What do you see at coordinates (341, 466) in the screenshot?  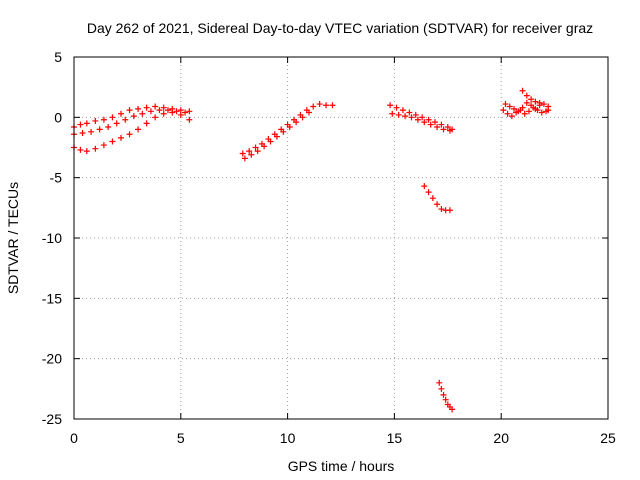 I see `x-axis-label: GPS time / hours` at bounding box center [341, 466].